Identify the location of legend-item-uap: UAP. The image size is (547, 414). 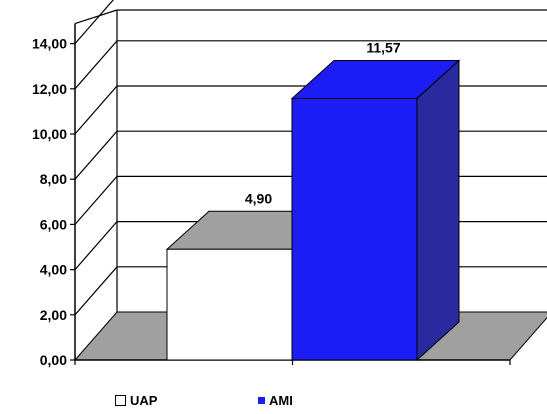
(136, 400).